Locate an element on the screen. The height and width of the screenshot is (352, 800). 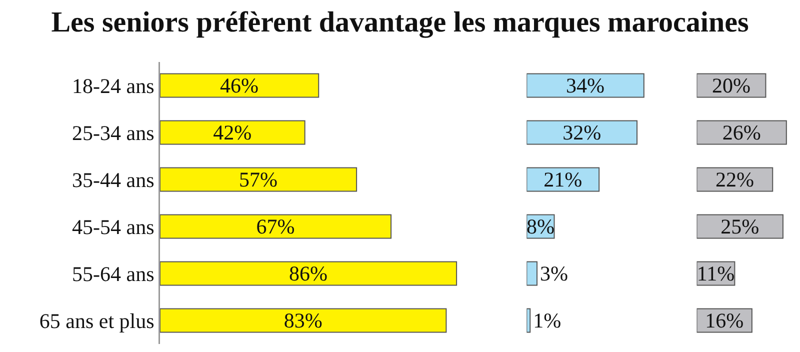
data-label: 57% is located at coordinates (258, 180).